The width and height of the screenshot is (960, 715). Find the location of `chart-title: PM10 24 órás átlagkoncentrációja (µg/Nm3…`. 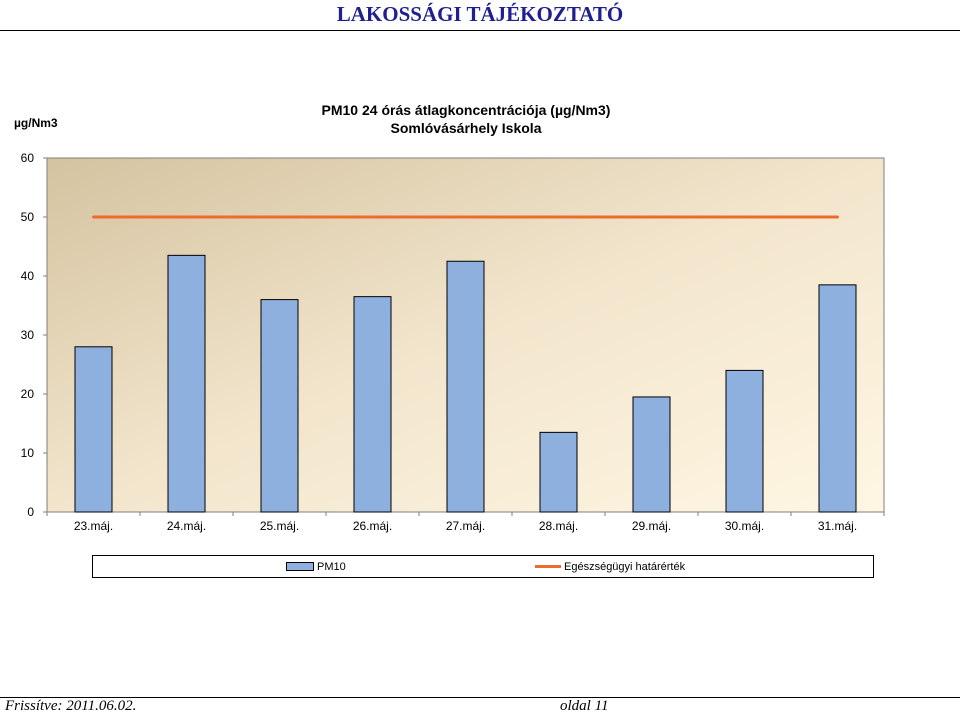

chart-title: PM10 24 órás átlagkoncentrációja (µg/Nm3… is located at coordinates (466, 110).